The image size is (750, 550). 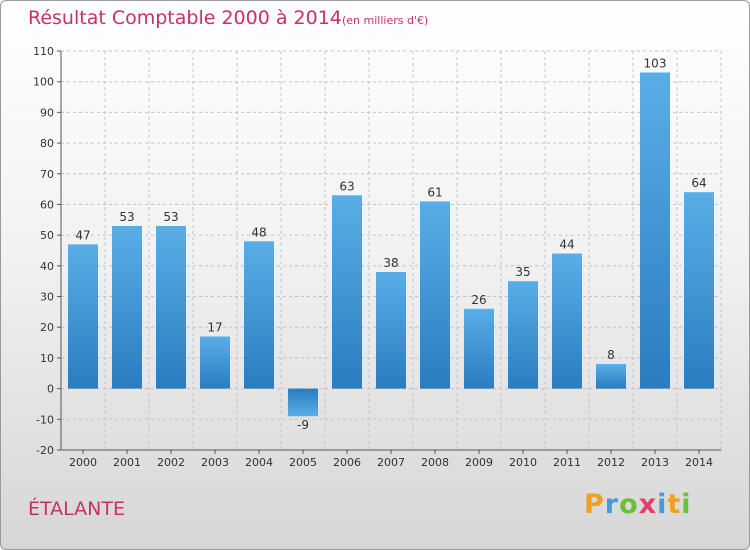 What do you see at coordinates (43, 51) in the screenshot?
I see `y-tick-label: 110` at bounding box center [43, 51].